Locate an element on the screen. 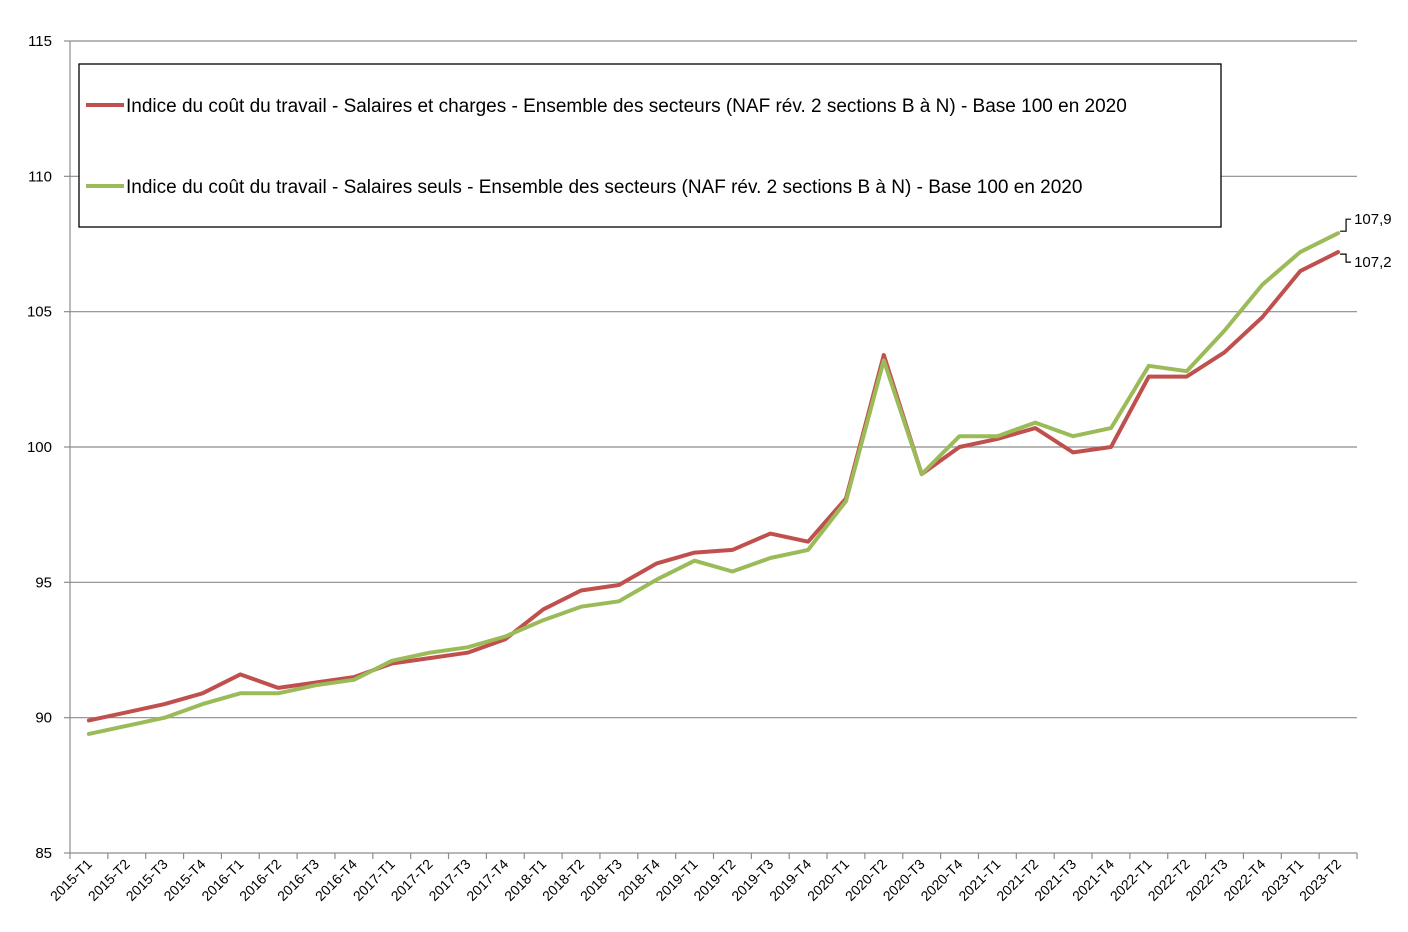 The height and width of the screenshot is (932, 1408). data-point-0-2019-T3 is located at coordinates (770, 534).